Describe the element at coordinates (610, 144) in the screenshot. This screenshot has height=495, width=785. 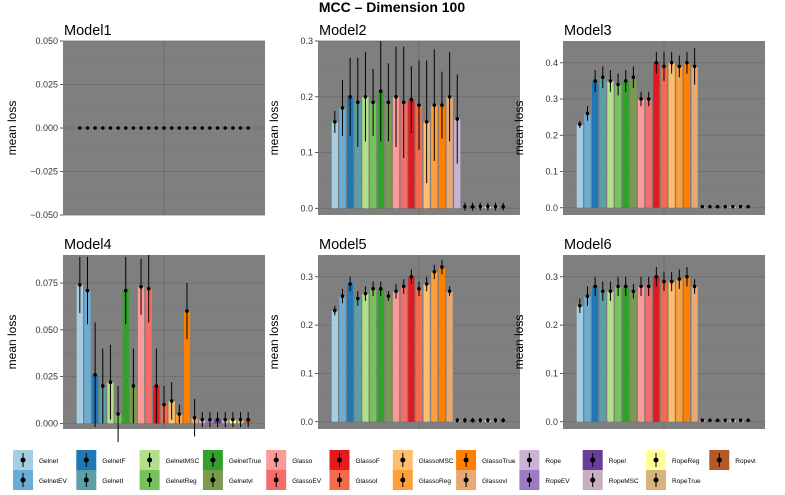
I see `bar-gelnetmsc` at that location.